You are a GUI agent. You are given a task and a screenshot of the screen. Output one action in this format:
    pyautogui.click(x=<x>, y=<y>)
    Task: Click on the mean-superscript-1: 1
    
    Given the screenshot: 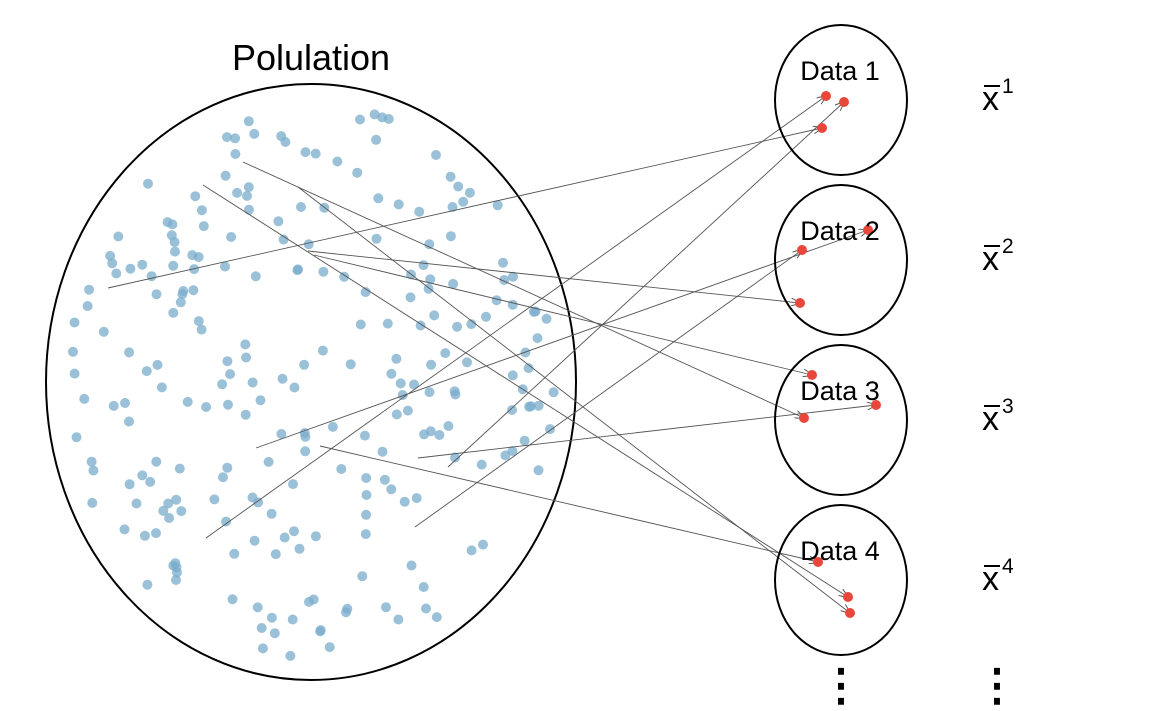 What is the action you would take?
    pyautogui.click(x=1008, y=86)
    